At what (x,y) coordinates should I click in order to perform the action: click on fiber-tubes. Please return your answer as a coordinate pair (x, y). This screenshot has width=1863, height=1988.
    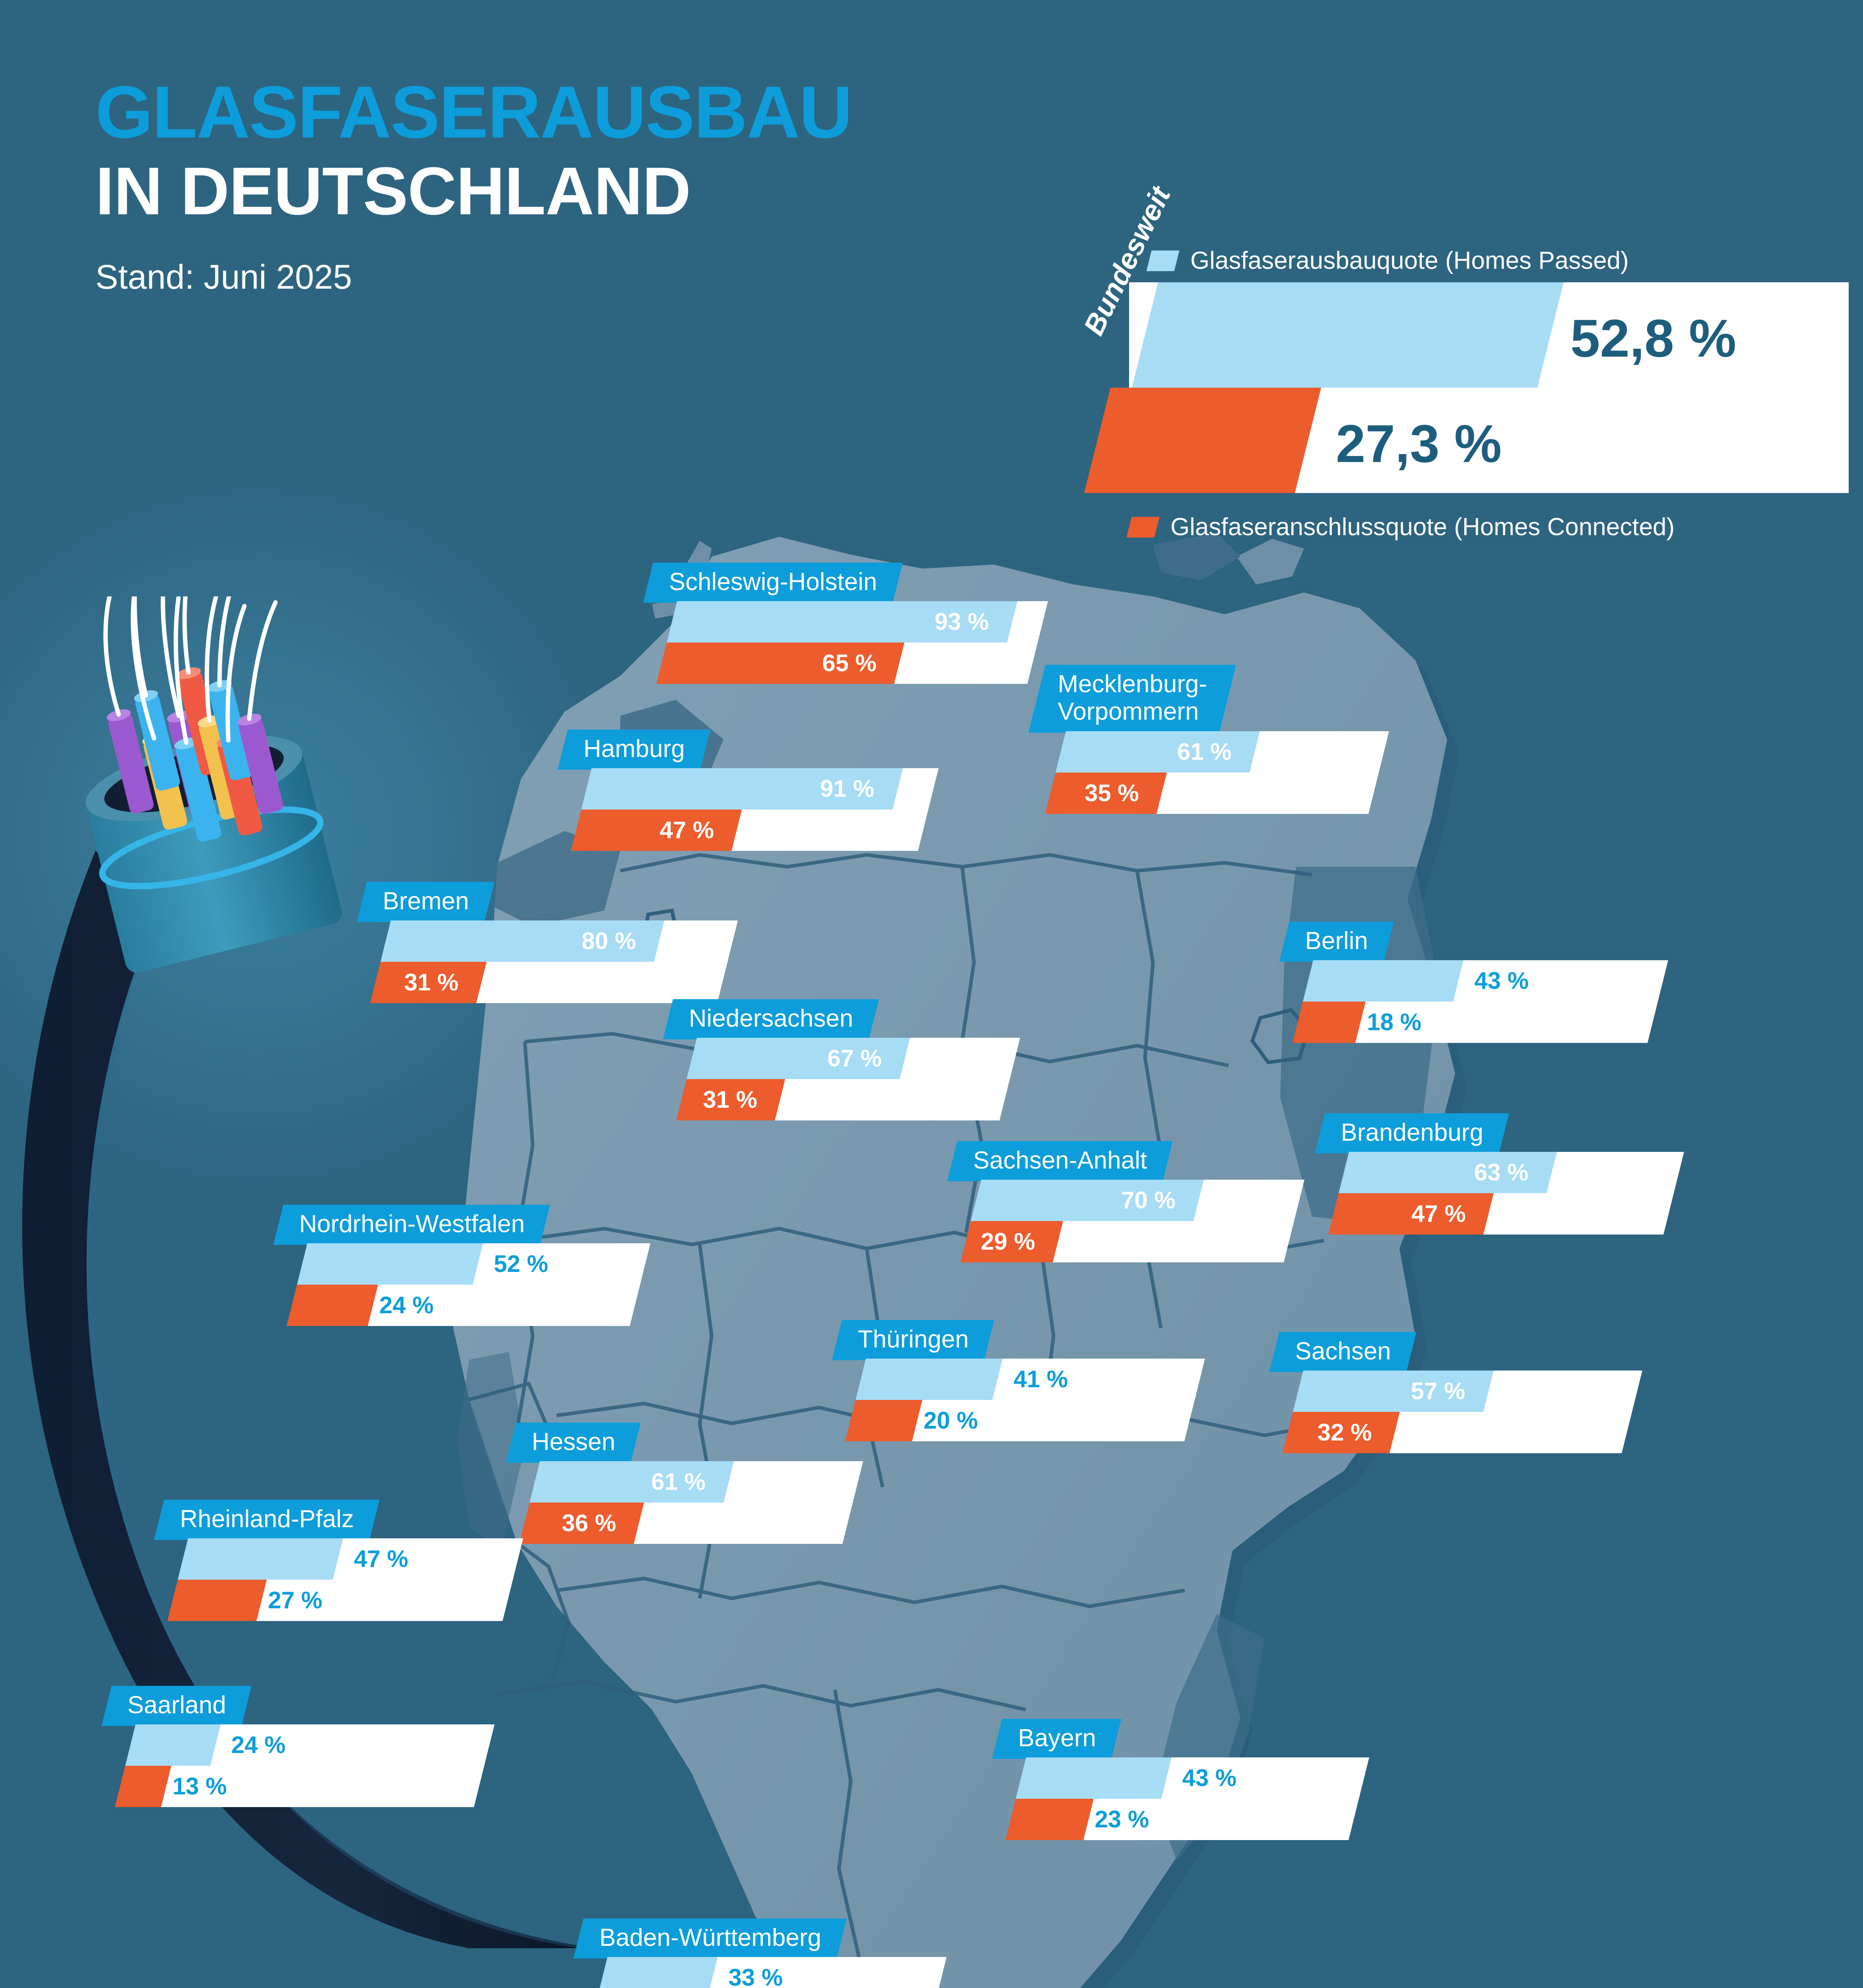
    Looking at the image, I should click on (195, 754).